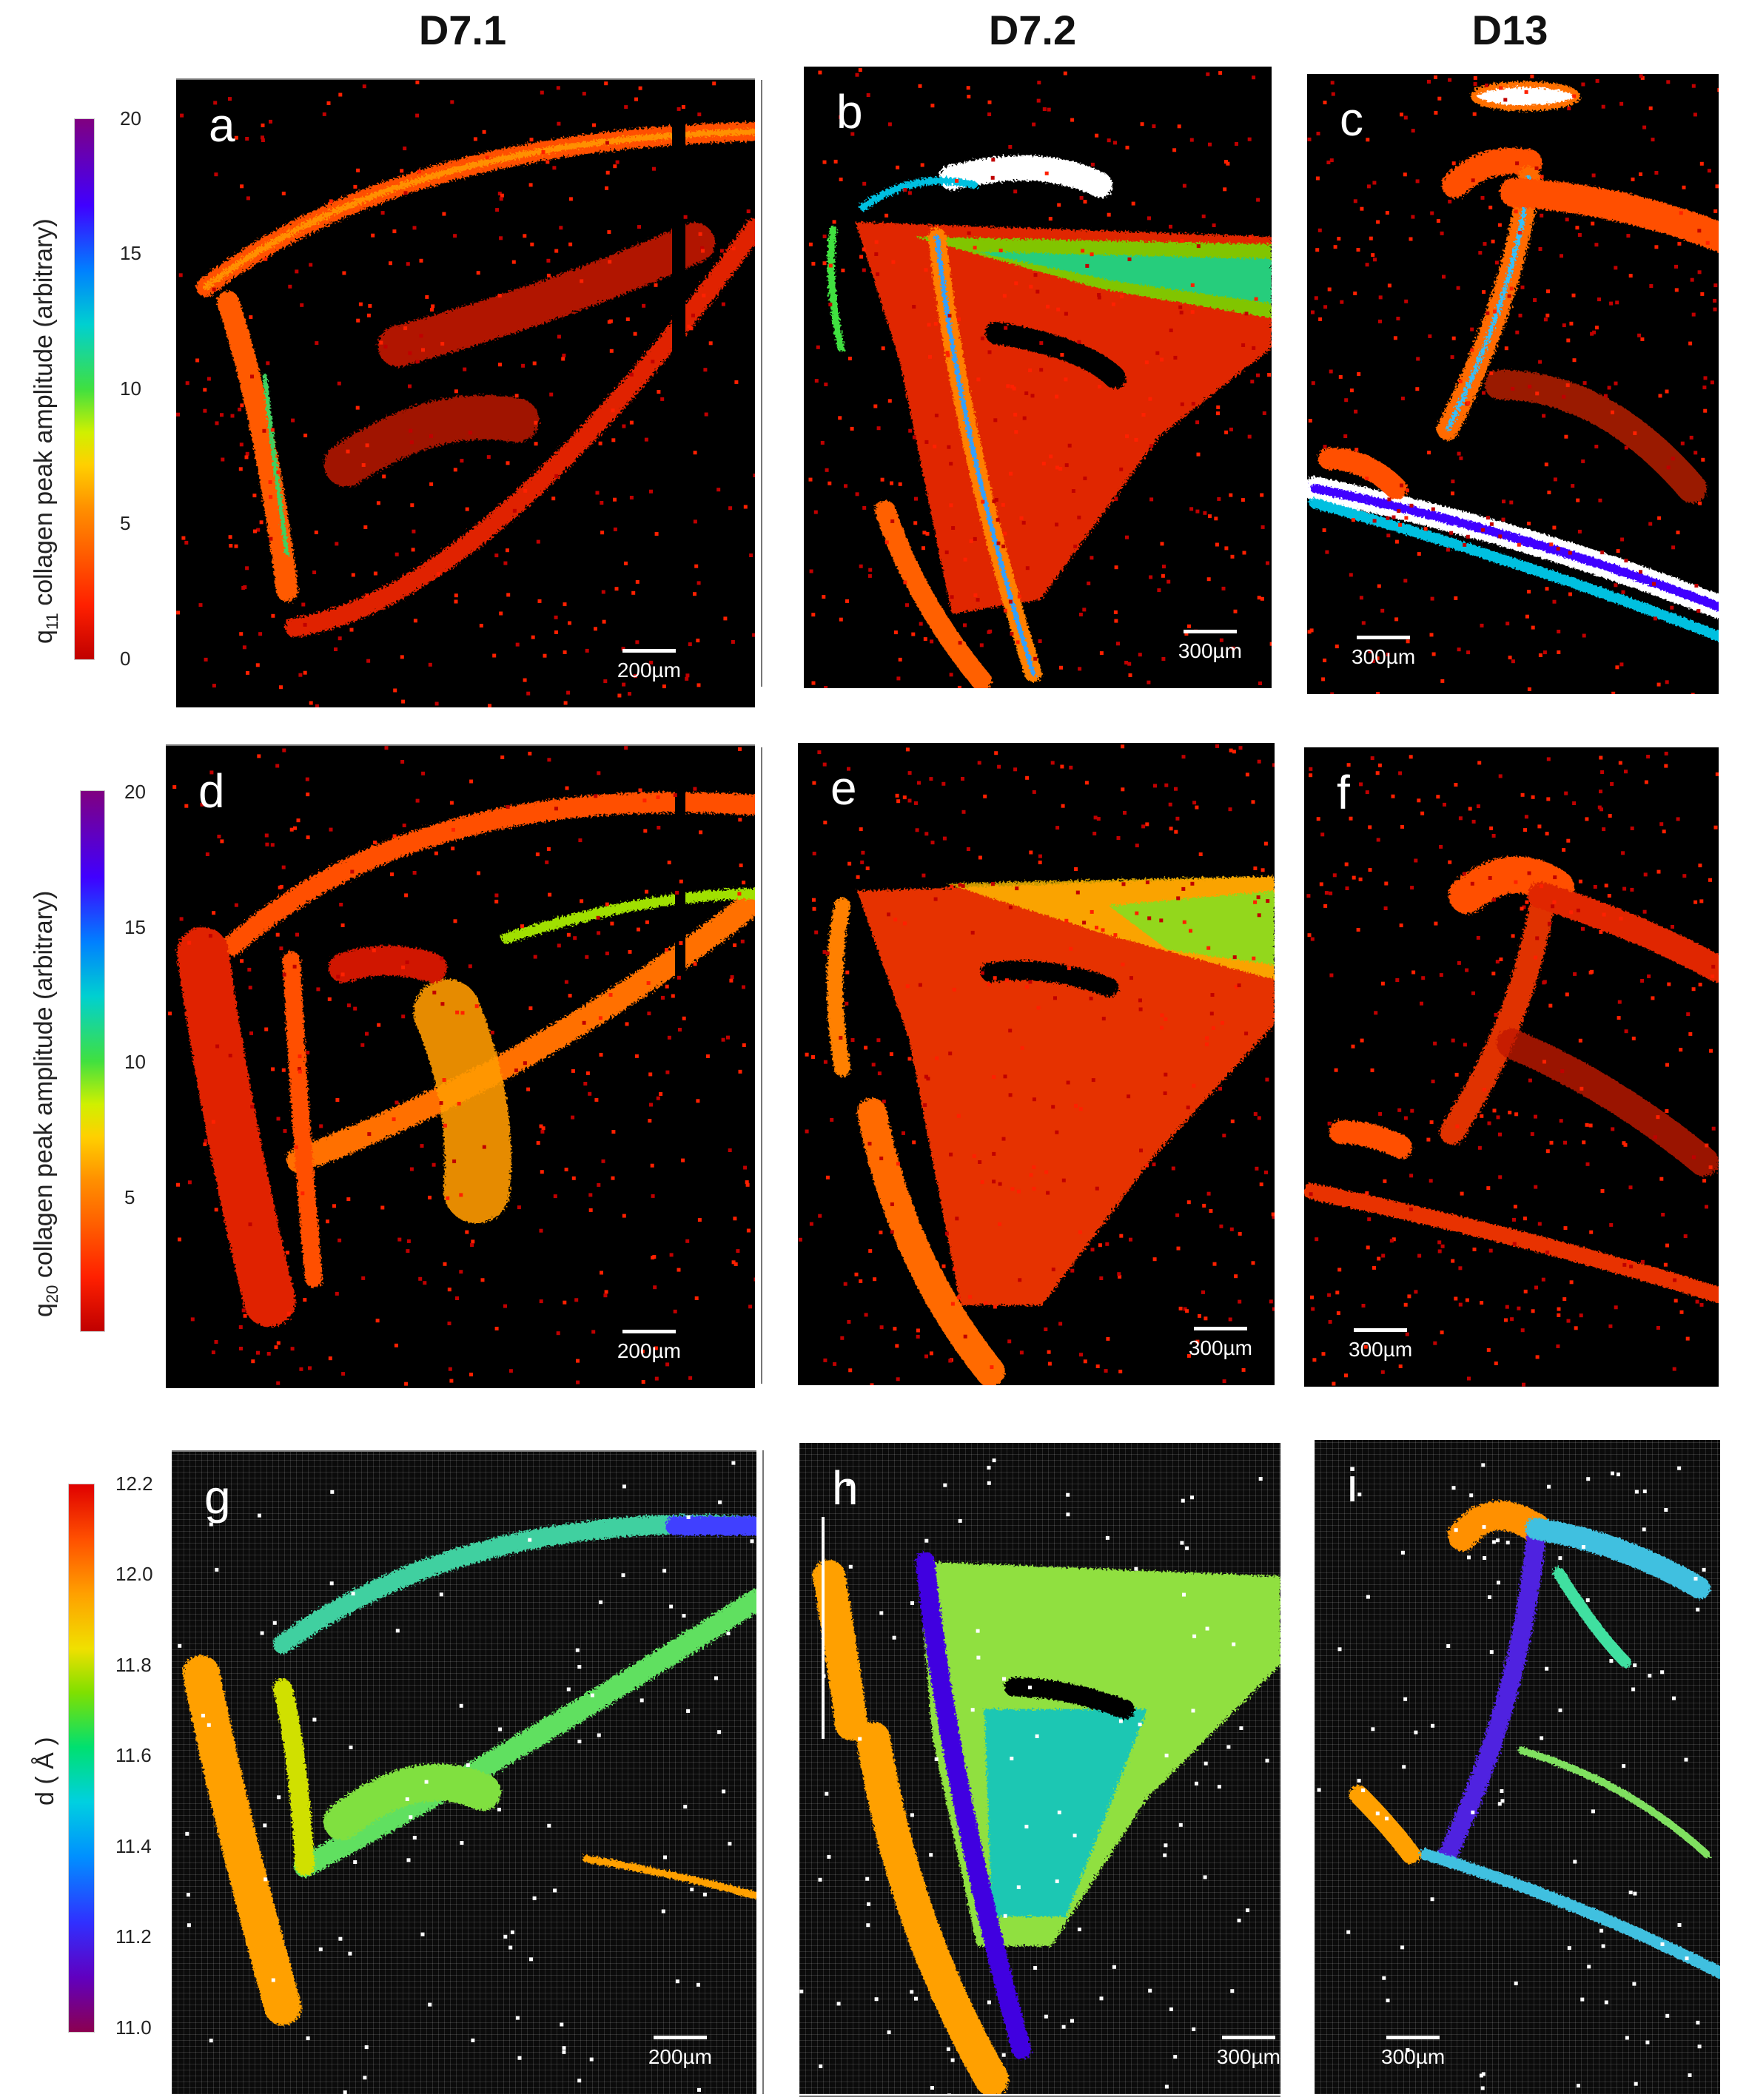 This screenshot has width=1749, height=2100. Describe the element at coordinates (462, 30) in the screenshot. I see `column-title-d7-1: D7.1` at that location.